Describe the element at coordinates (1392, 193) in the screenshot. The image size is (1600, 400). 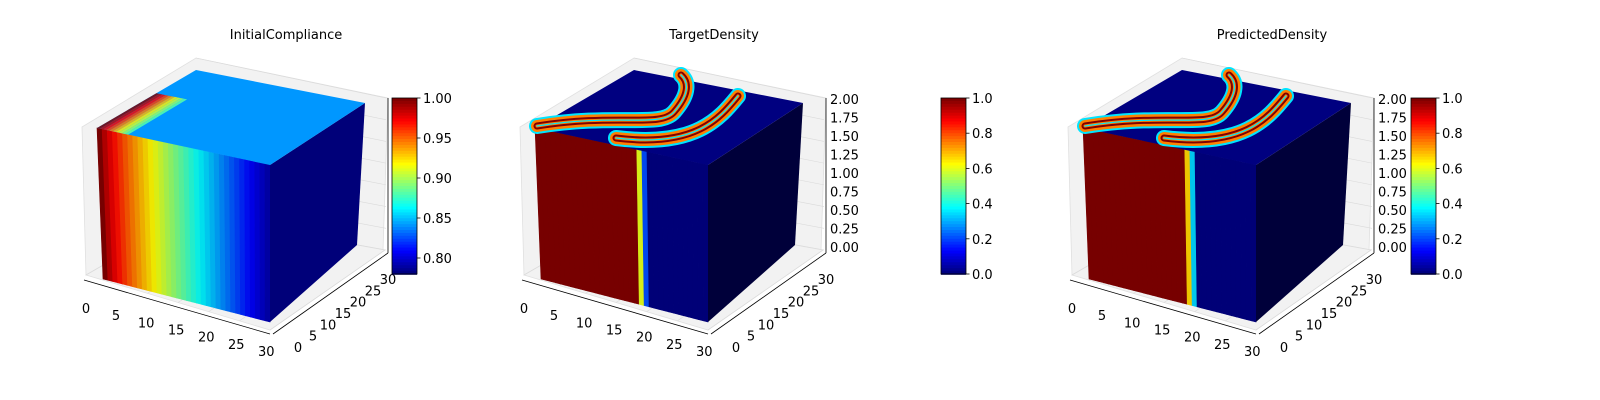
I see `z-tick-label: 0.75` at that location.